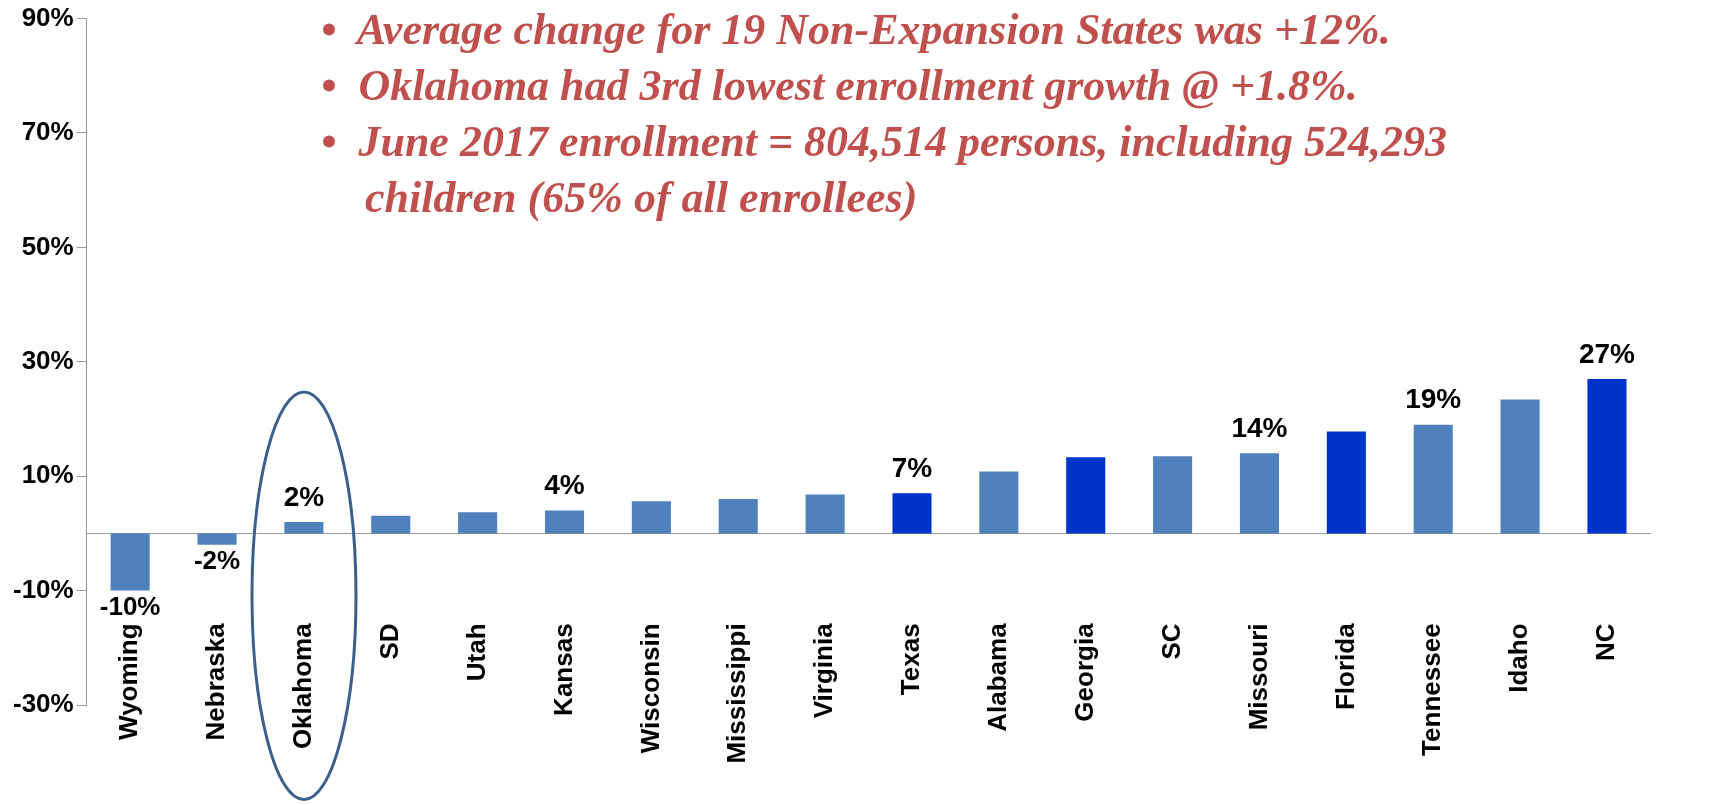 The width and height of the screenshot is (1719, 805). Describe the element at coordinates (564, 485) in the screenshot. I see `data-label: 4%` at that location.